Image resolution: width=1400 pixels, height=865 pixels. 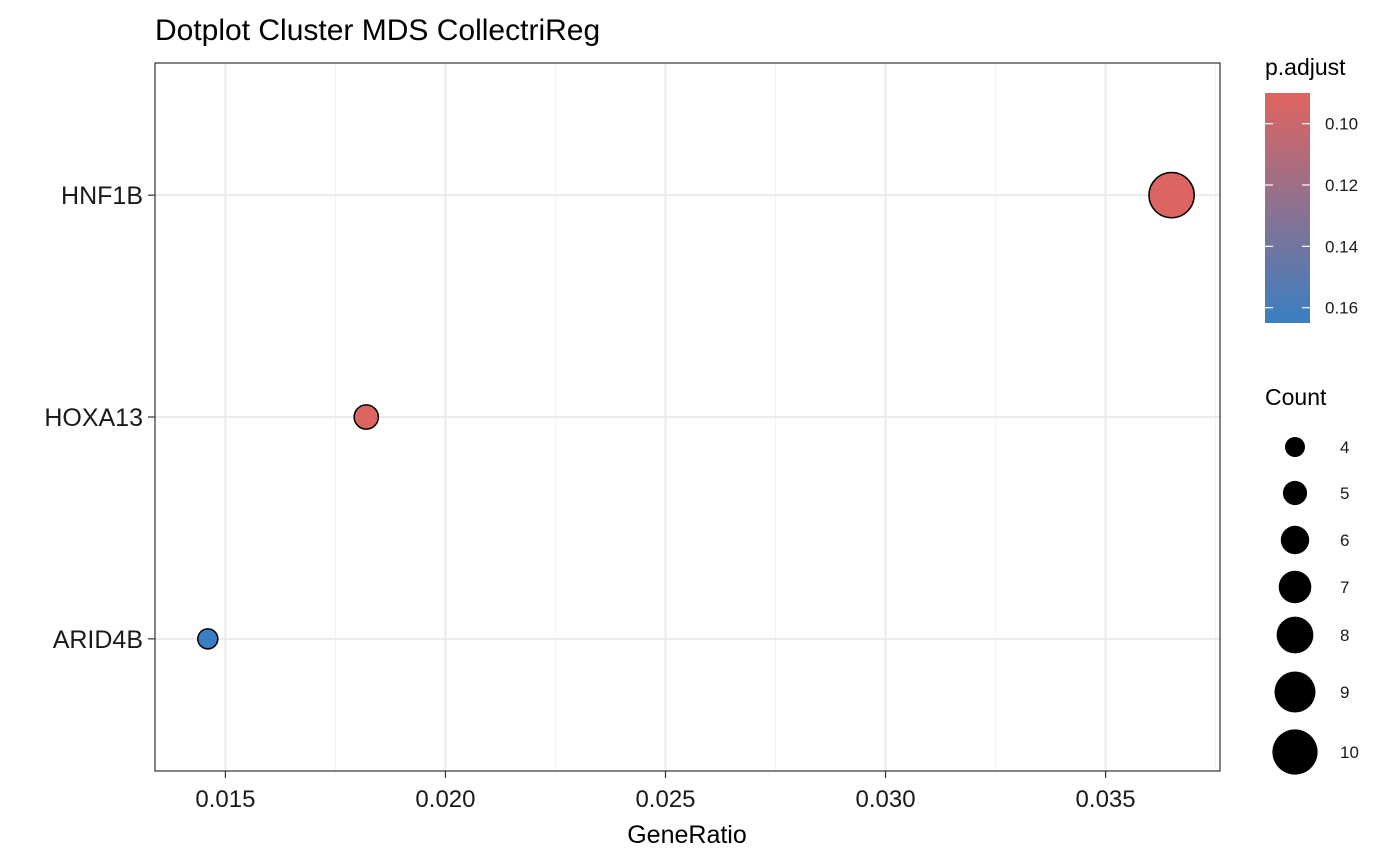 I want to click on color-legend-label: 0.16, so click(x=1341, y=308).